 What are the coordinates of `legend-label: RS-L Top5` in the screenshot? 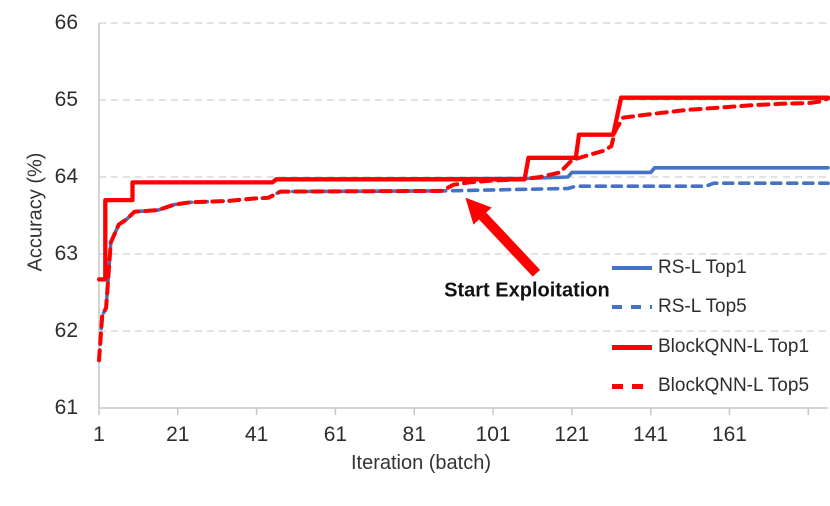 It's located at (702, 306).